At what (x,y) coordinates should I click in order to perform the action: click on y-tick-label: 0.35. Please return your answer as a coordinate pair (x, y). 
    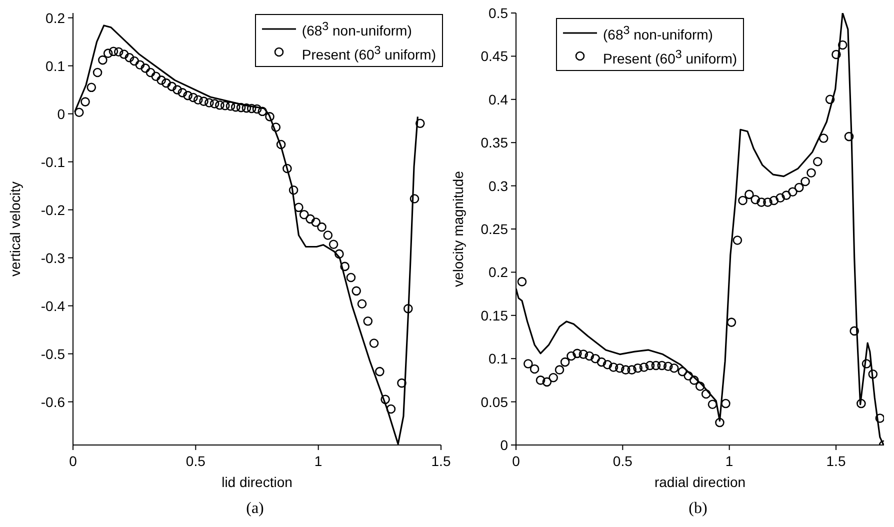
    Looking at the image, I should click on (494, 142).